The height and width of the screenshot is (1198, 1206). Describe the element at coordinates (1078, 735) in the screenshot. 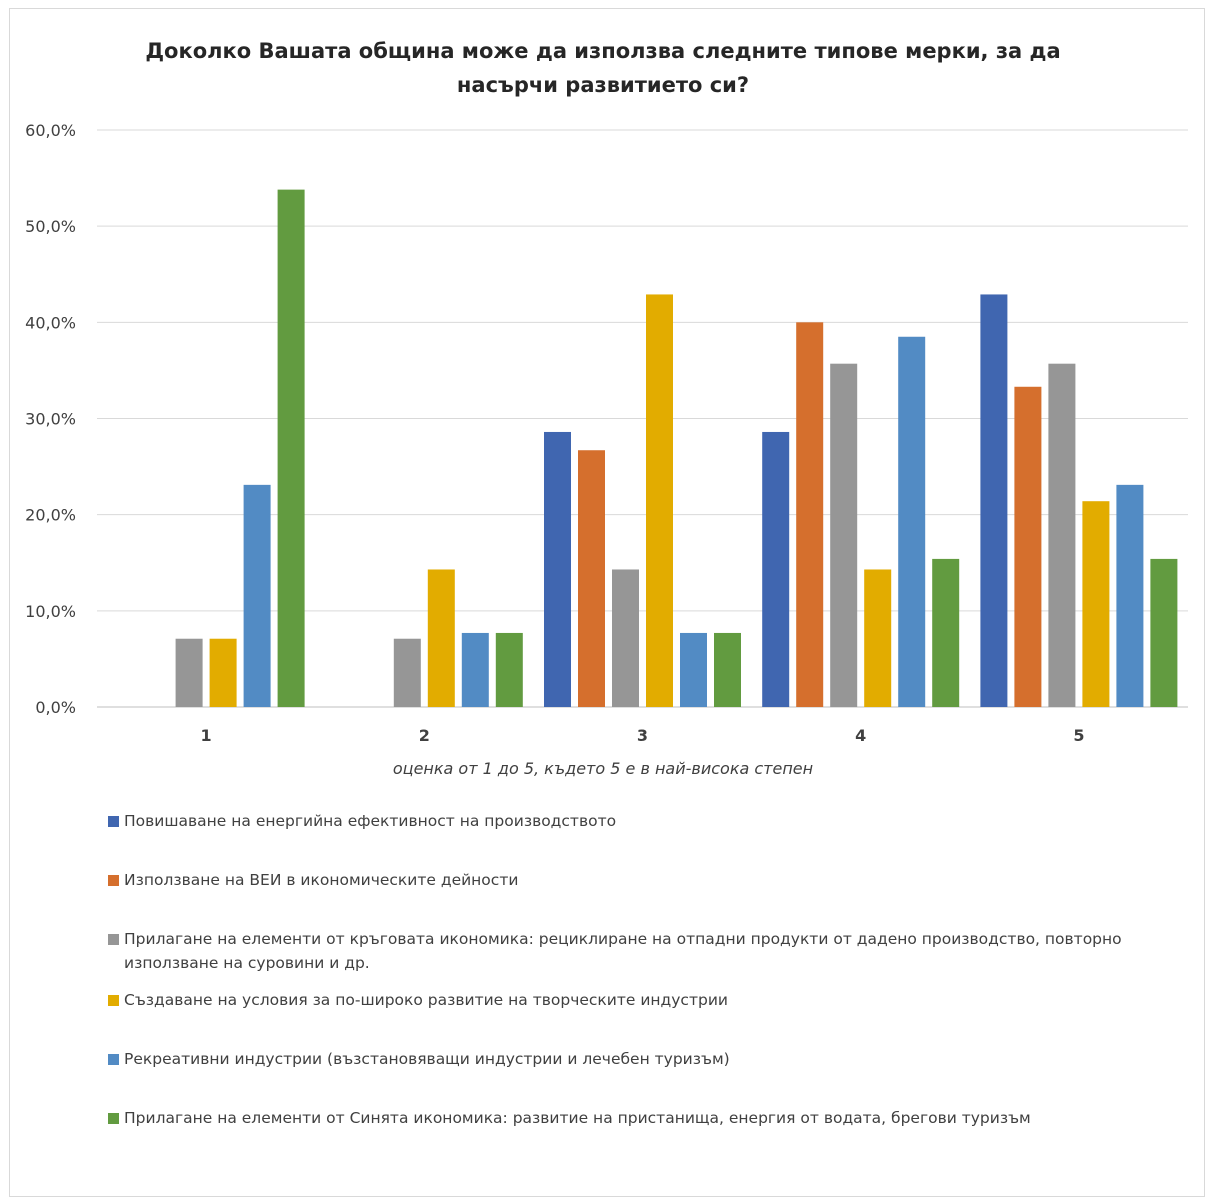

I see `x-tick-label: 5` at that location.